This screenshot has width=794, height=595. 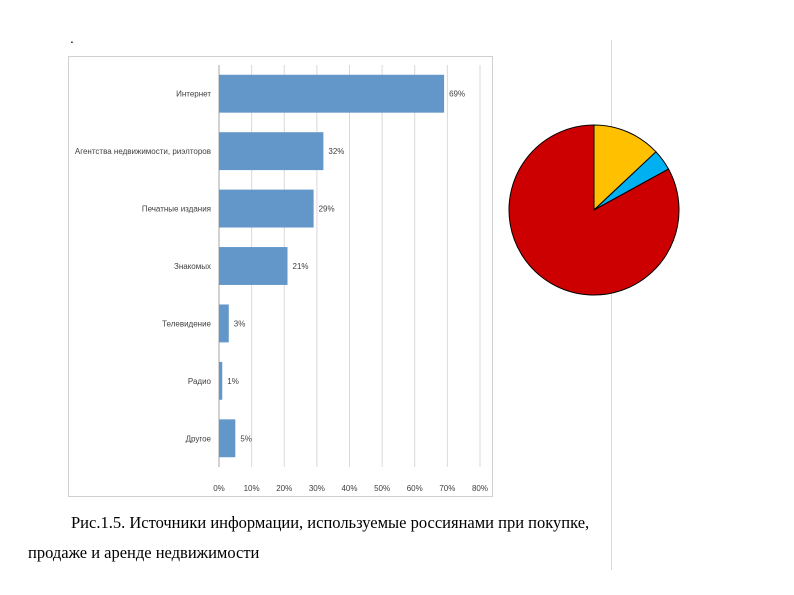 I want to click on x-tick-label: 40%, so click(x=349, y=488).